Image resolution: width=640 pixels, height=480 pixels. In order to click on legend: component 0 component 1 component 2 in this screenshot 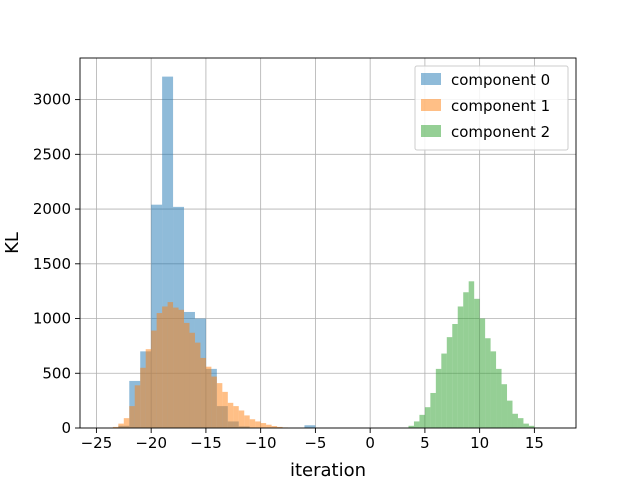, I will do `click(491, 108)`.